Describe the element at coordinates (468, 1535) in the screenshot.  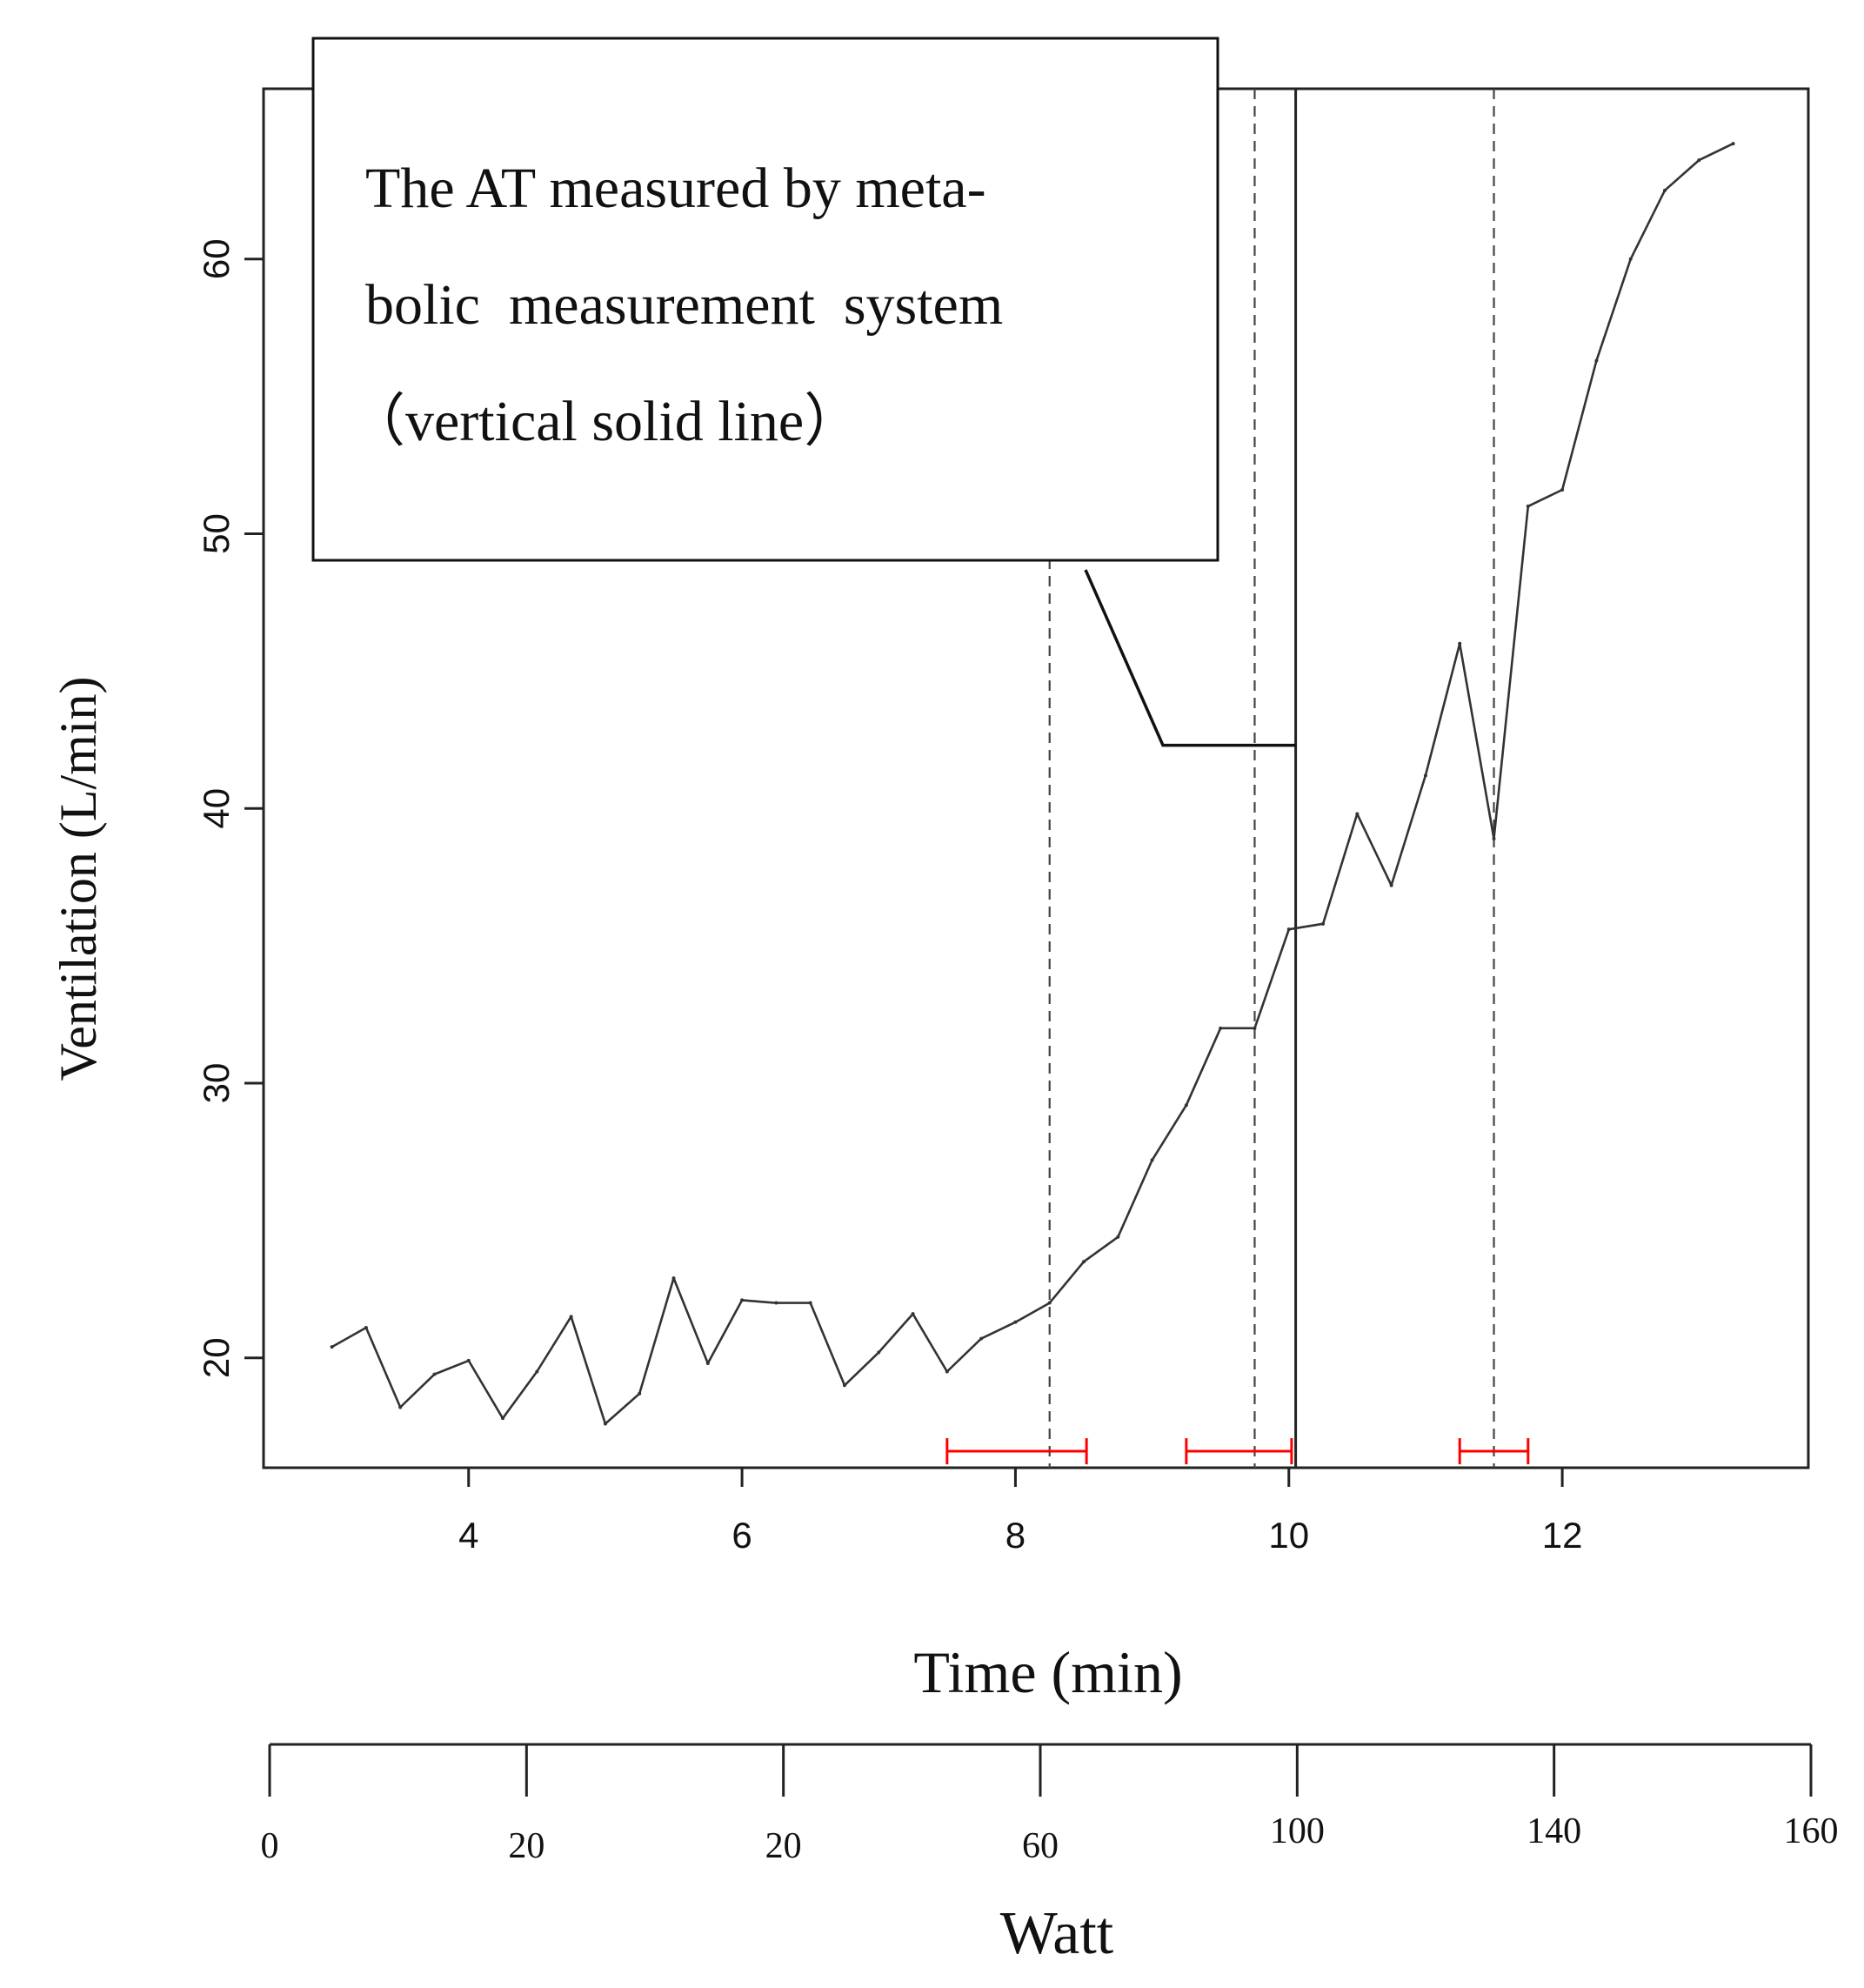
I see `x-tick-label: 4` at that location.